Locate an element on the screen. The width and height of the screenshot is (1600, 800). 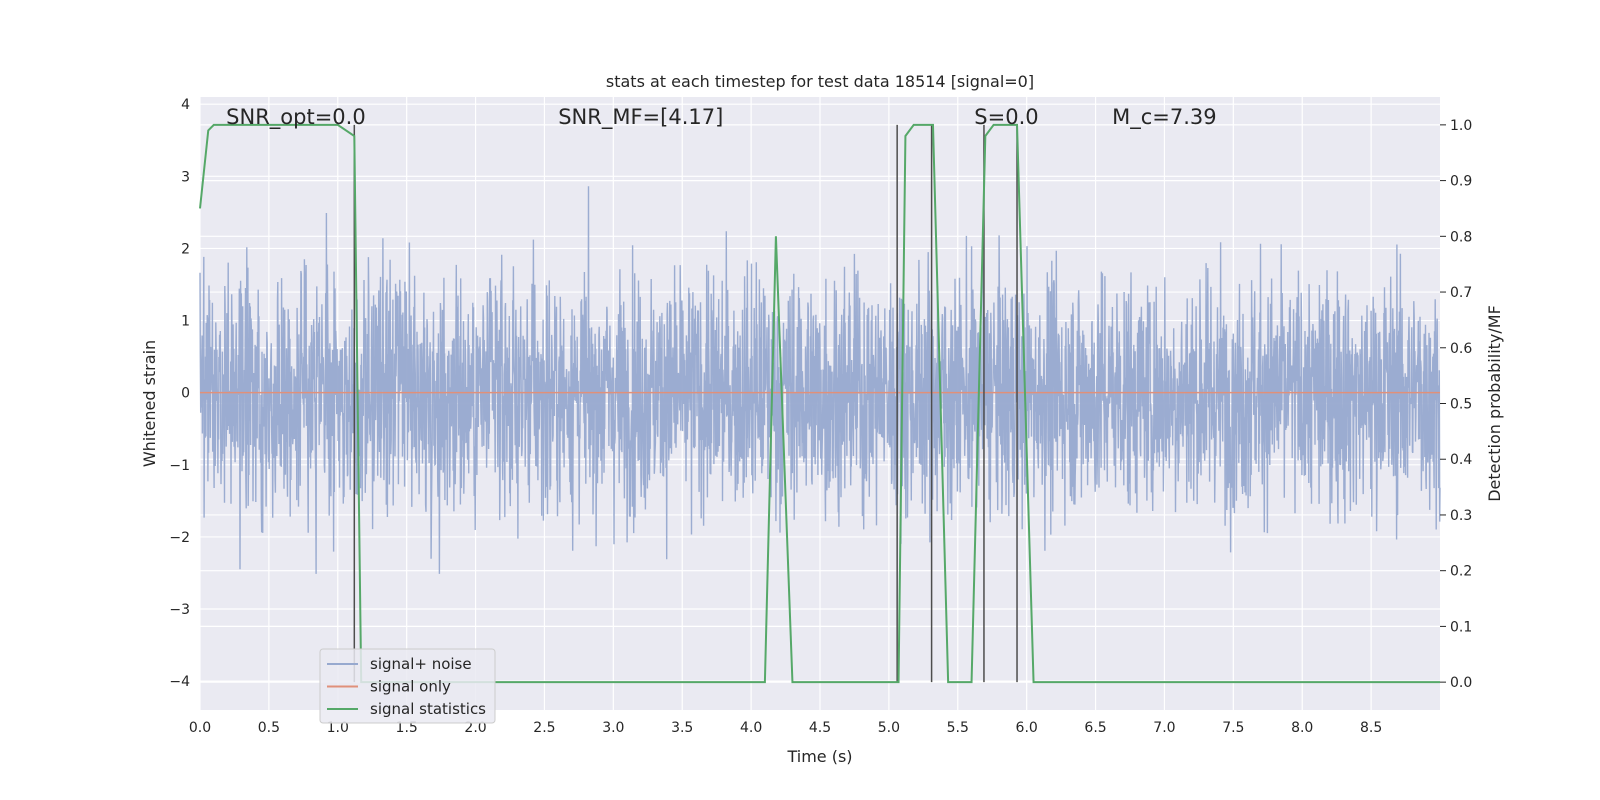
y2-tick-label: 0.8 is located at coordinates (1461, 237).